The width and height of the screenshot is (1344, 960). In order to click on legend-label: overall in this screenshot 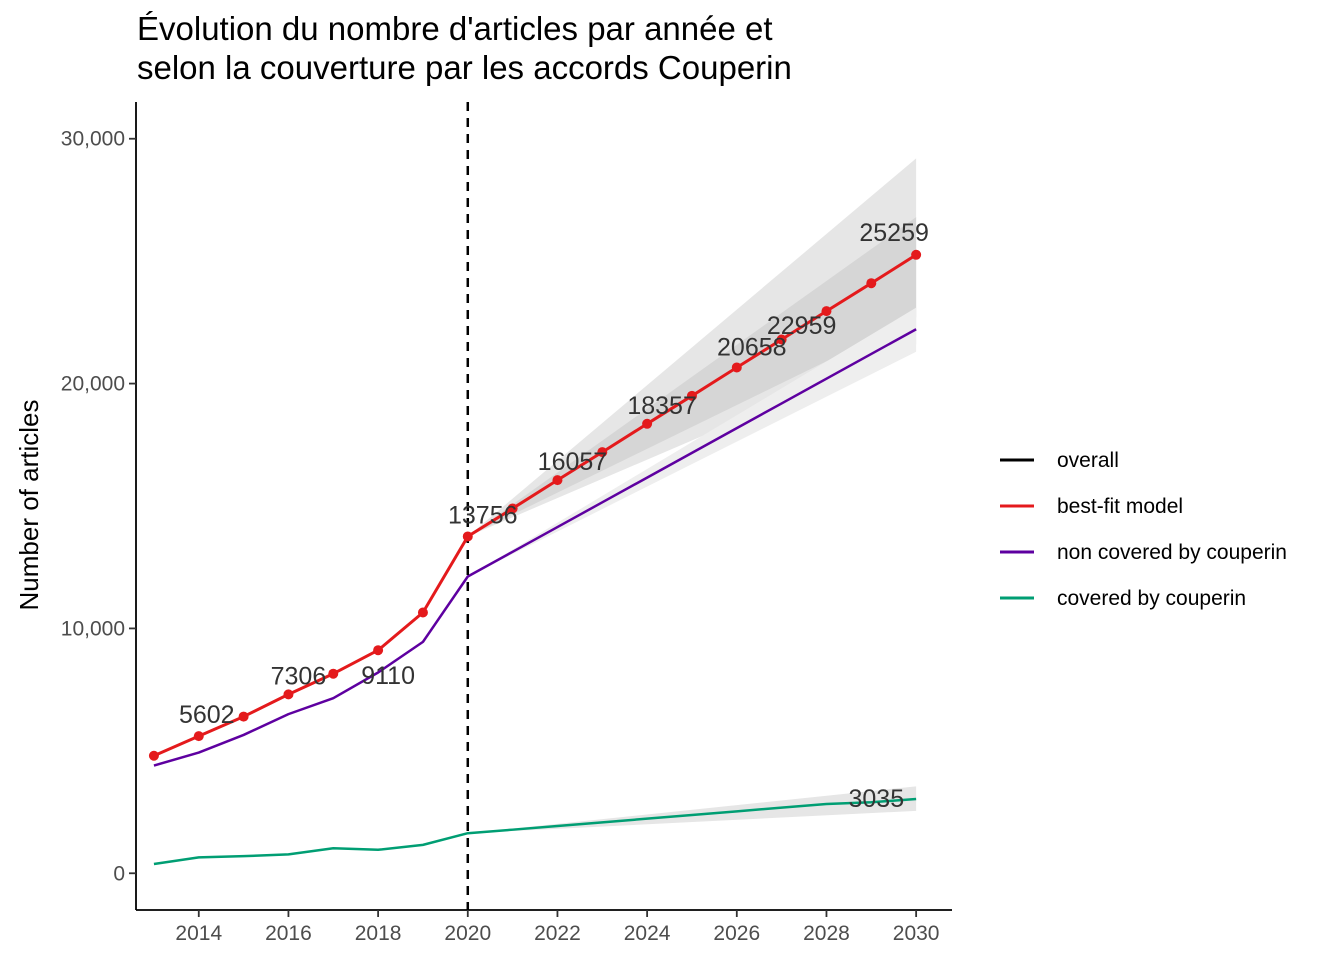, I will do `click(1088, 460)`.